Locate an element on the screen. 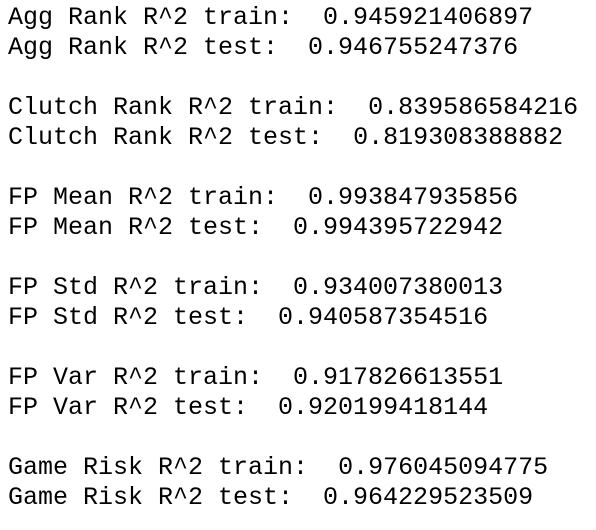 Image resolution: width=596 pixels, height=530 pixels. output-line: Agg Rank R^2 test: 0.946755247376 is located at coordinates (302, 48).